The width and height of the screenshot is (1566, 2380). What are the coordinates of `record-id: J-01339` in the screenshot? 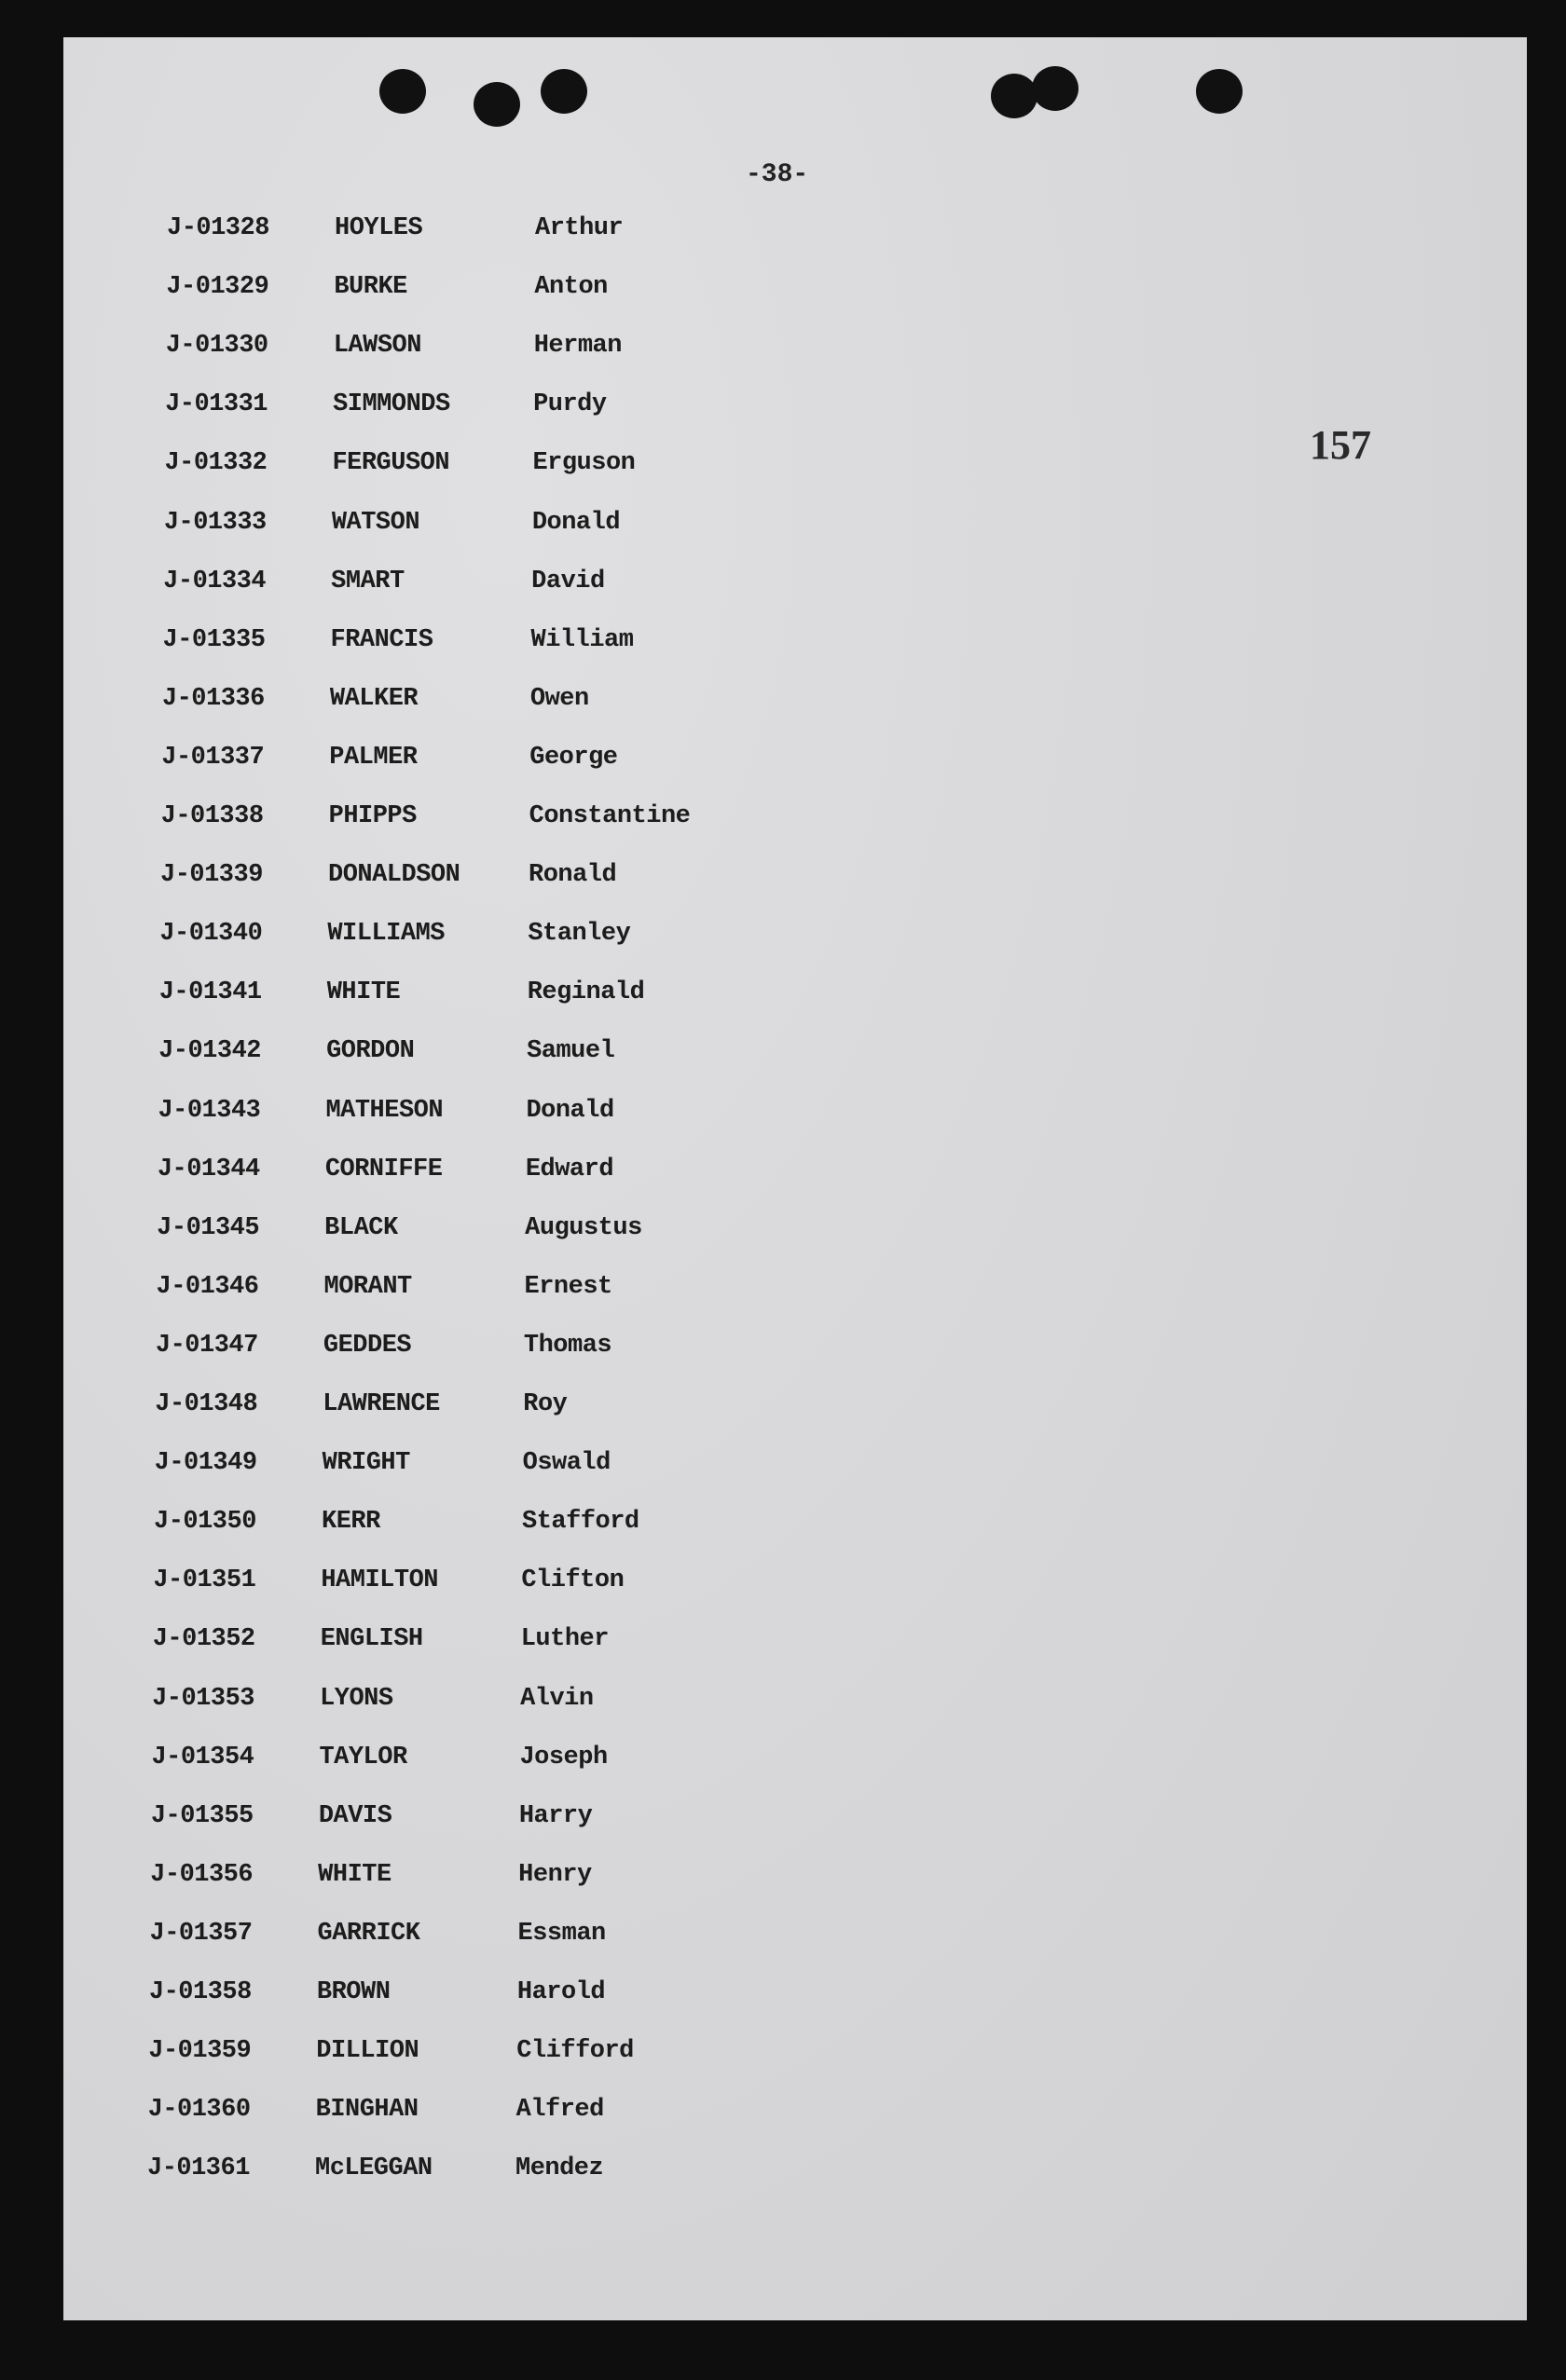 It's located at (211, 875).